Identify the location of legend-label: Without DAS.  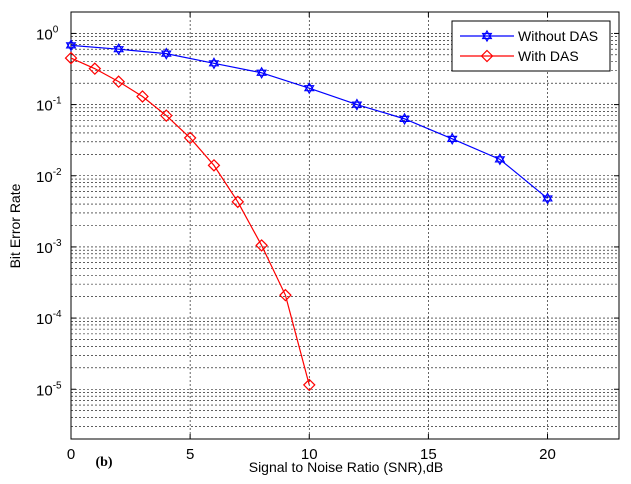
(558, 36).